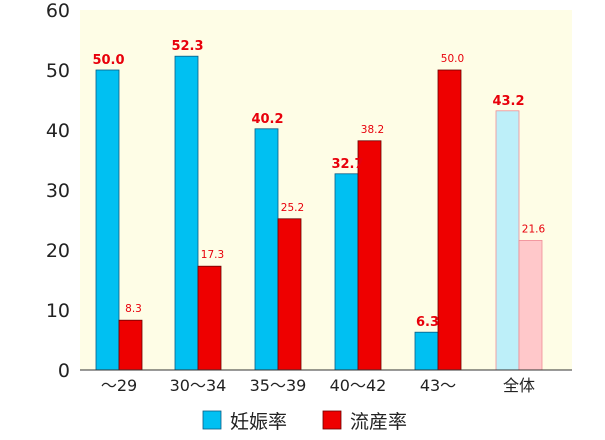  I want to click on y-tick-label: 30, so click(58, 191).